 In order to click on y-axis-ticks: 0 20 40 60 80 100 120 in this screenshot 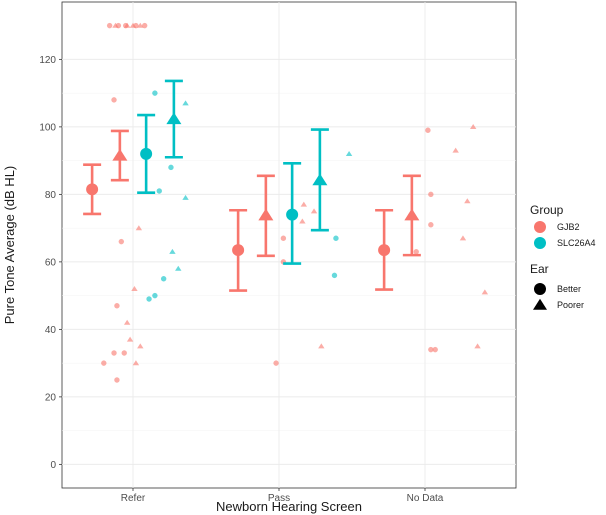, I will do `click(50, 263)`.